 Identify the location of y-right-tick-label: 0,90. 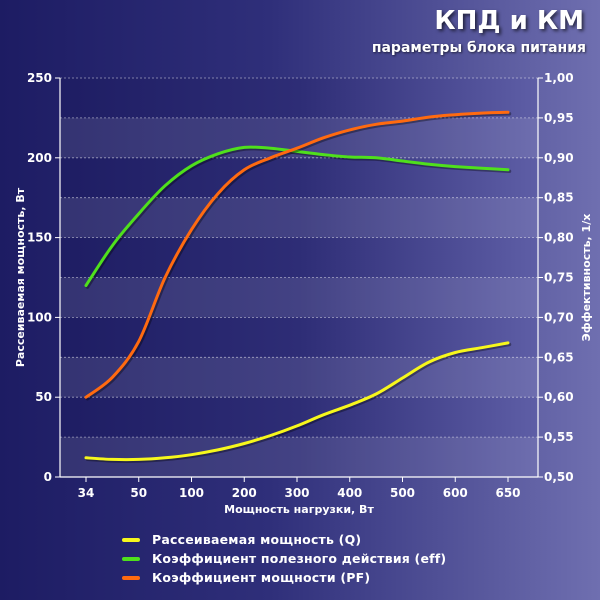
(559, 158).